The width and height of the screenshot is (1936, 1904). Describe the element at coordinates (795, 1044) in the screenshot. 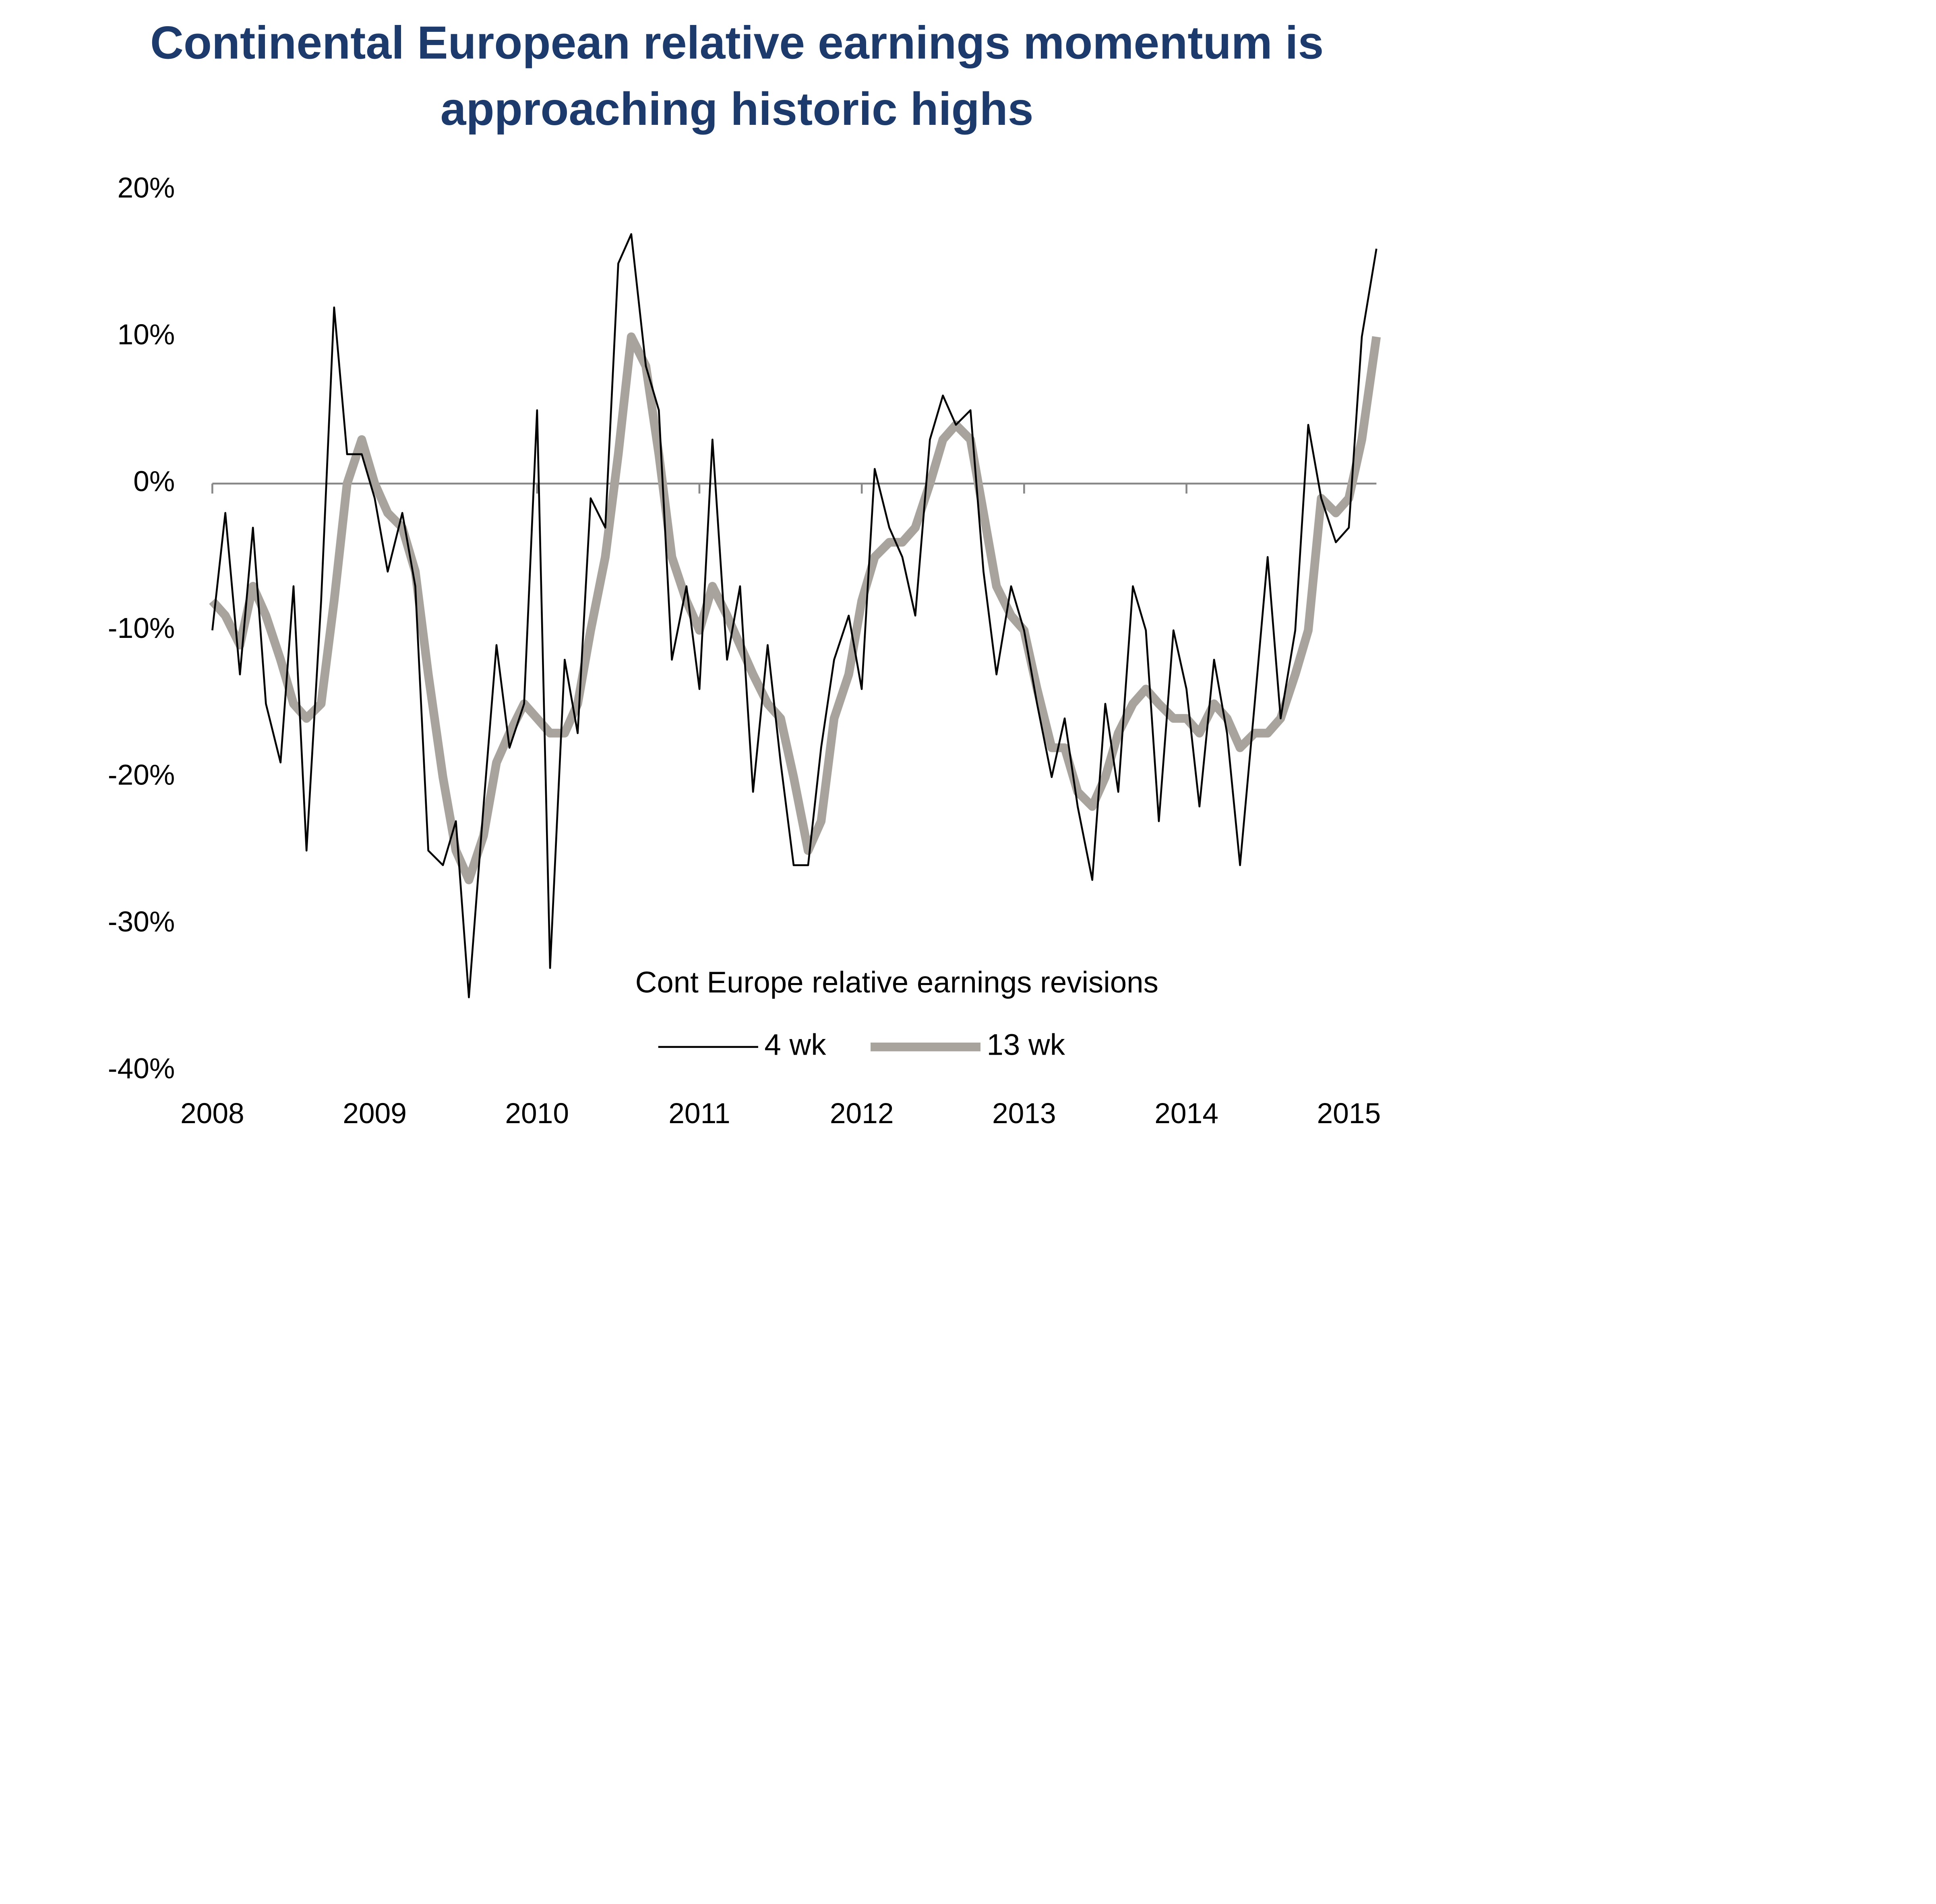

I see `legend-label: 4 wk` at that location.